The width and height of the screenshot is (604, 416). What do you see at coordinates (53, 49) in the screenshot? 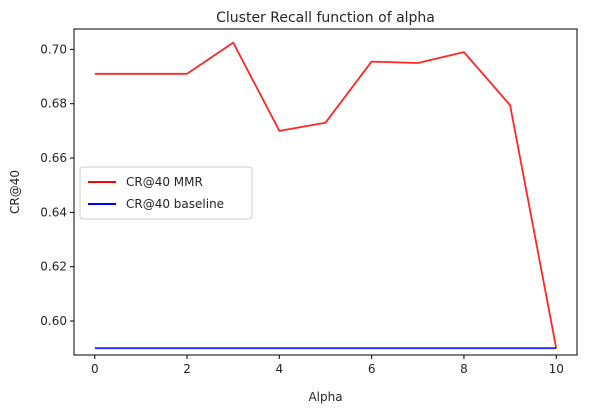
I see `y-tick-label: 0.70` at bounding box center [53, 49].